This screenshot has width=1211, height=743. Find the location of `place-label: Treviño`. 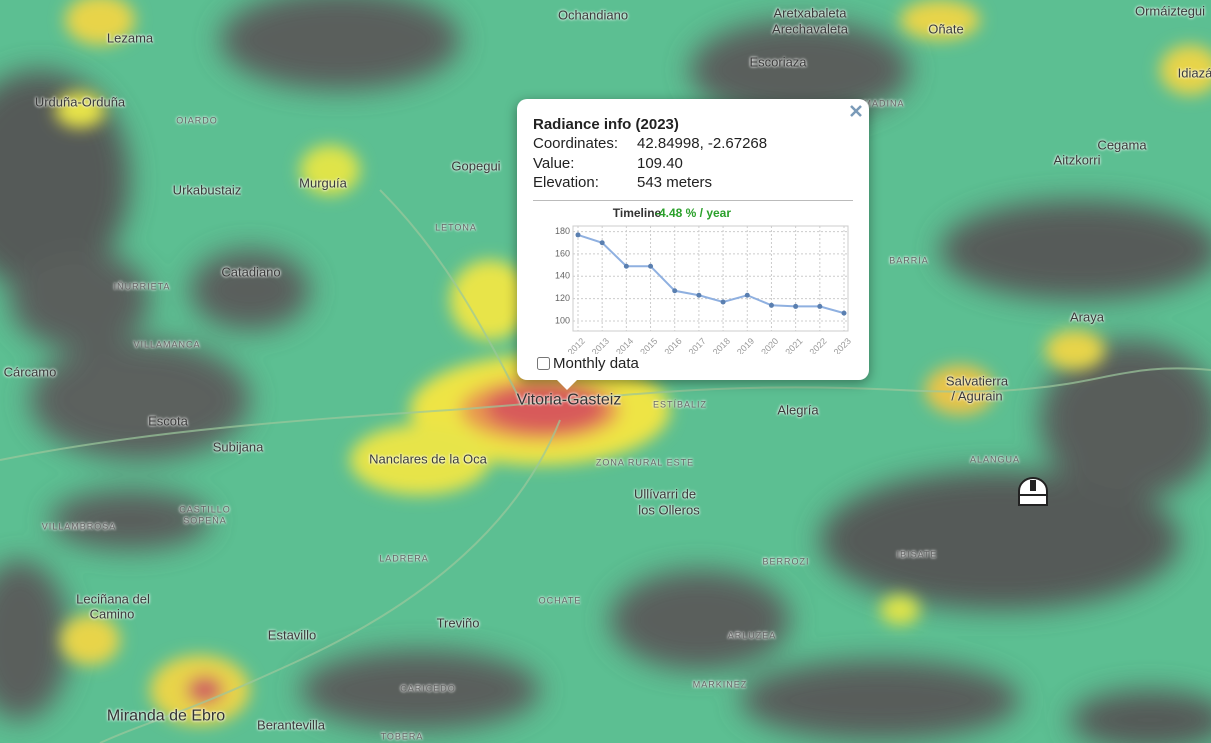

place-label: Treviño is located at coordinates (458, 623).